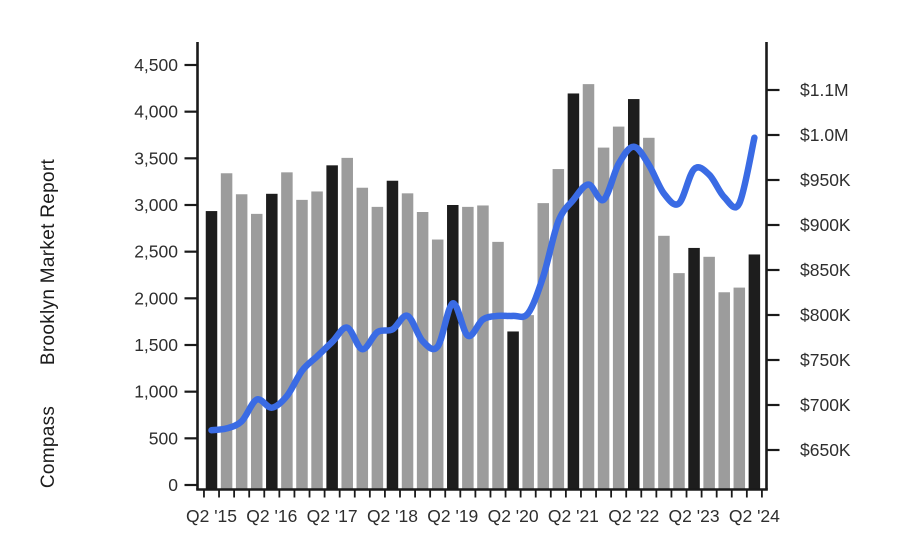 The height and width of the screenshot is (559, 915). Describe the element at coordinates (211, 516) in the screenshot. I see `x-axis-tick-label: Q2 '15` at that location.